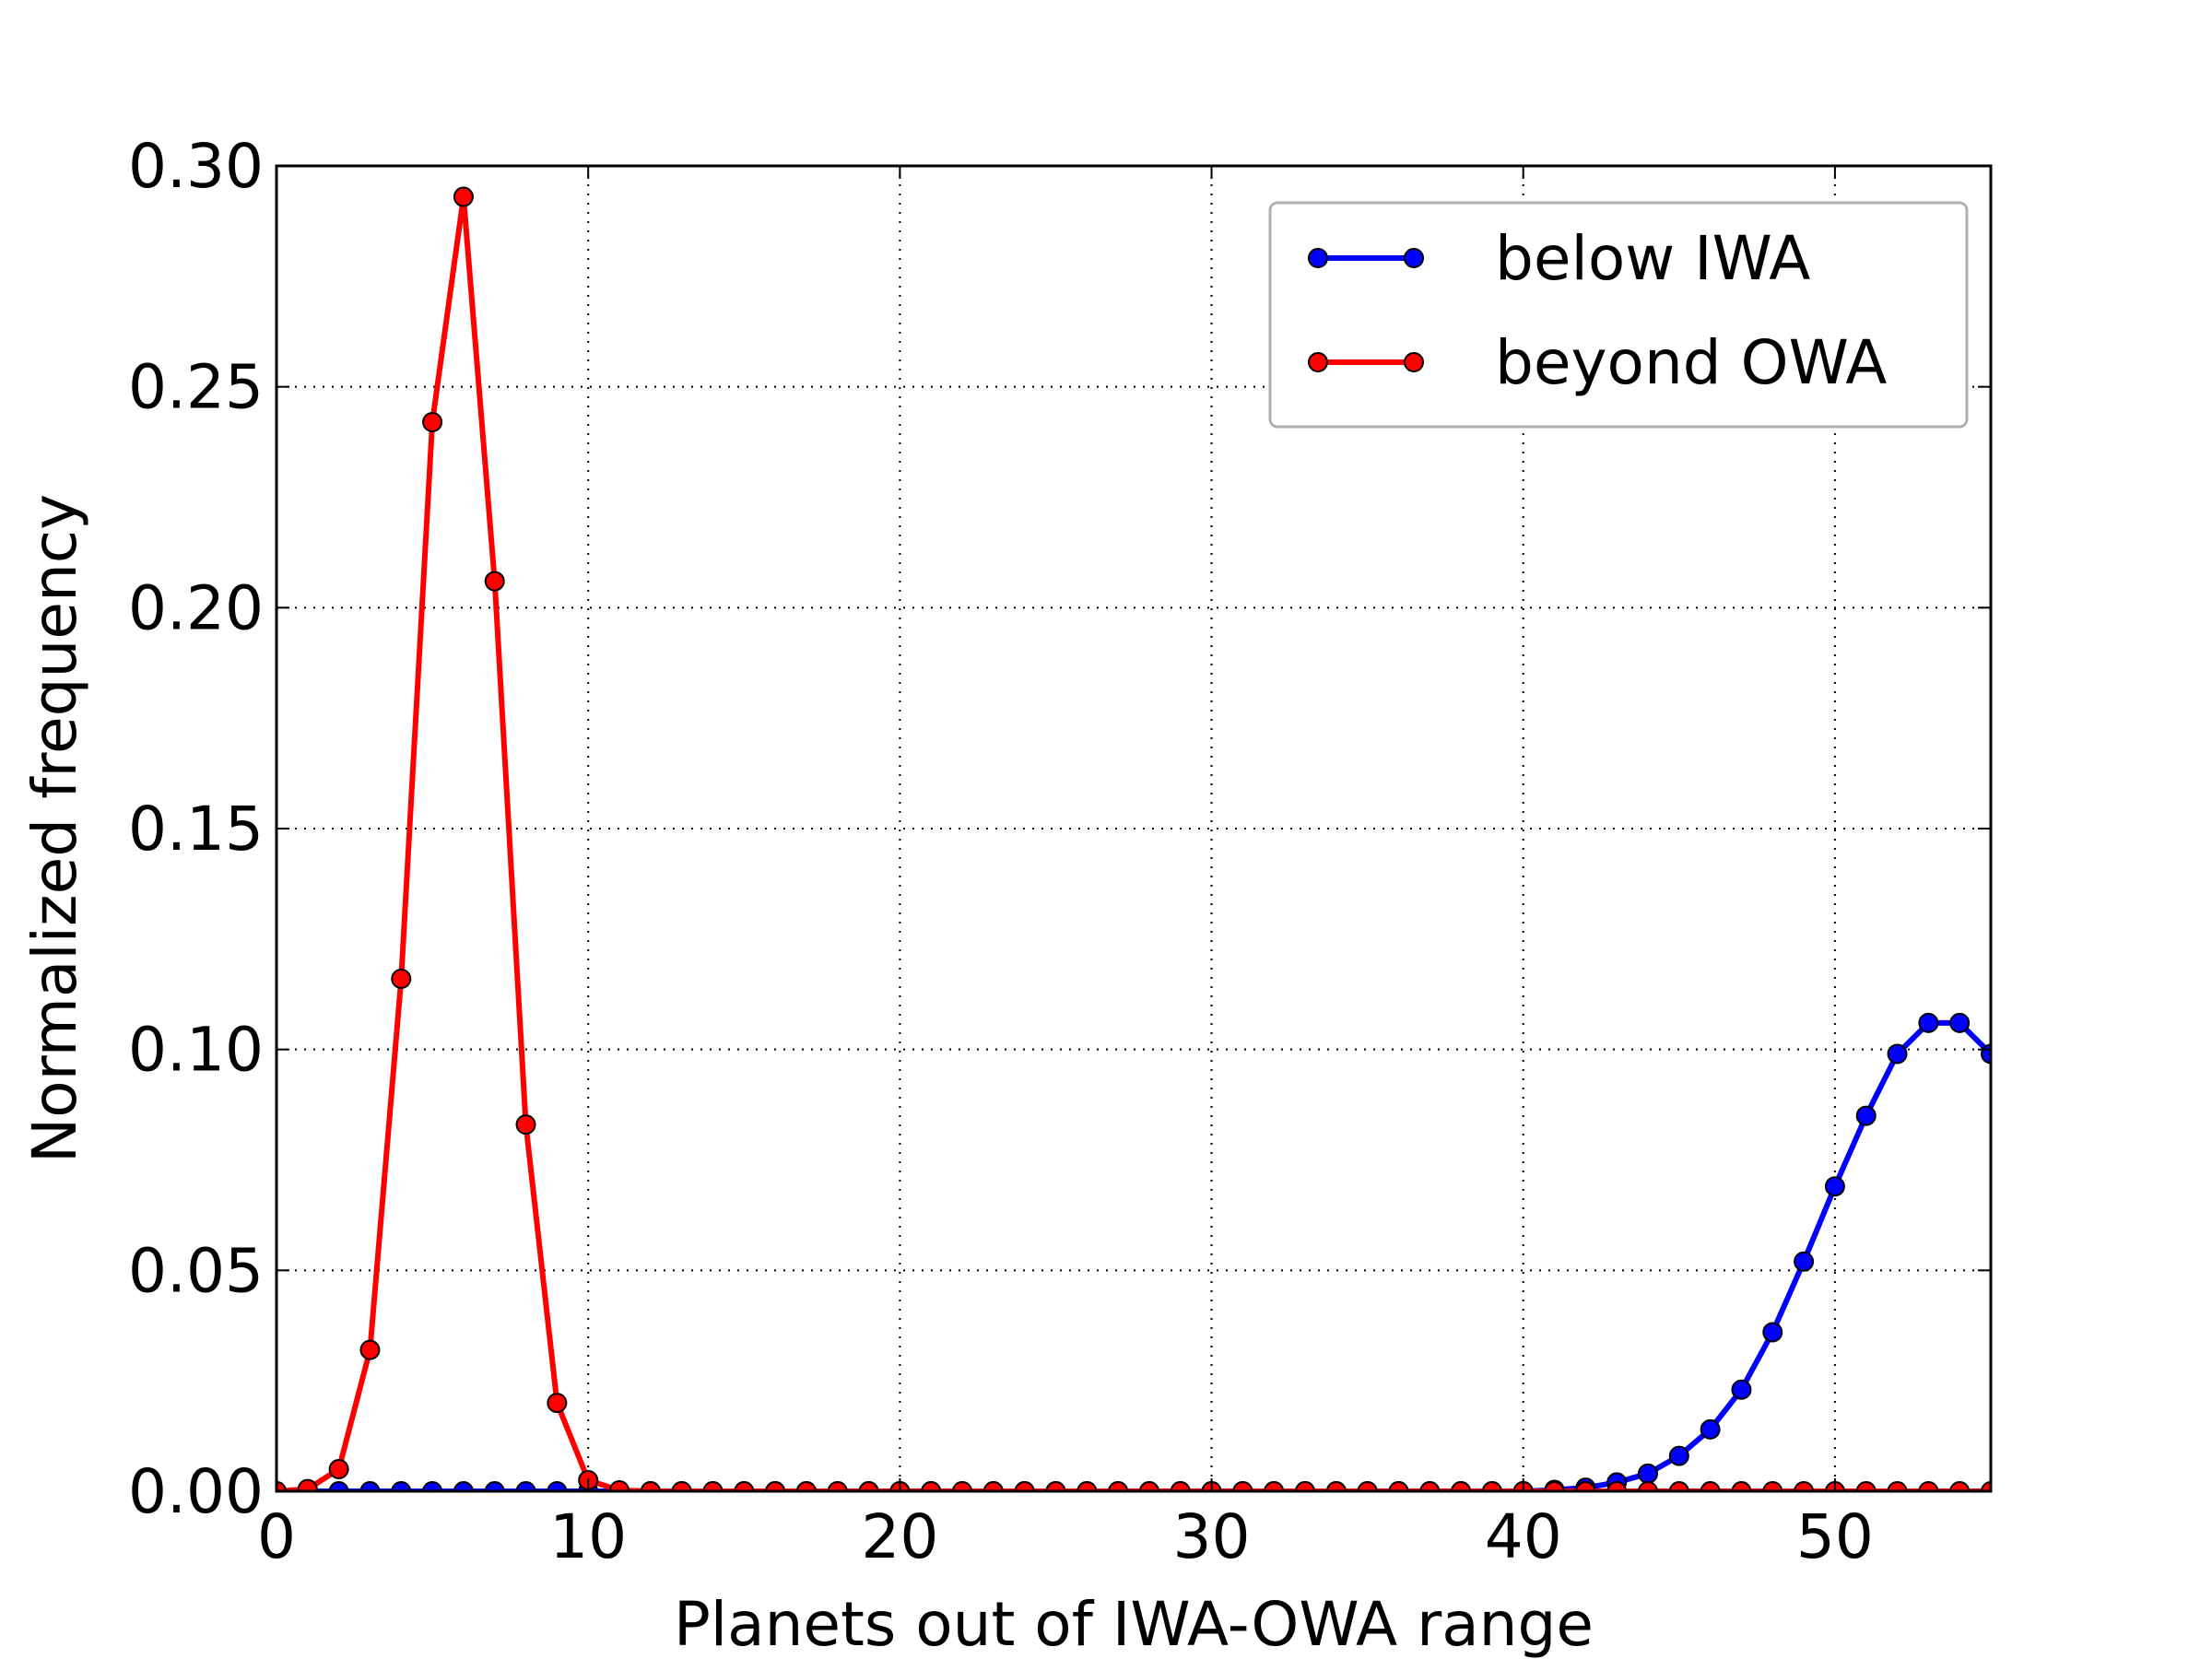 The width and height of the screenshot is (2212, 1659). Describe the element at coordinates (588, 1536) in the screenshot. I see `x-tick-label: 10` at that location.